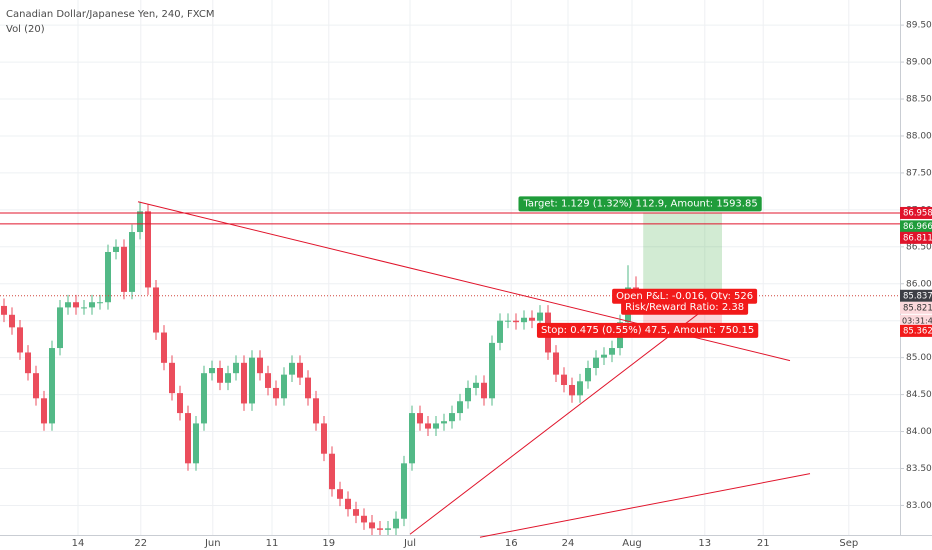 This screenshot has width=932, height=550. What do you see at coordinates (632, 543) in the screenshot?
I see `x-tick-label: Aug` at bounding box center [632, 543].